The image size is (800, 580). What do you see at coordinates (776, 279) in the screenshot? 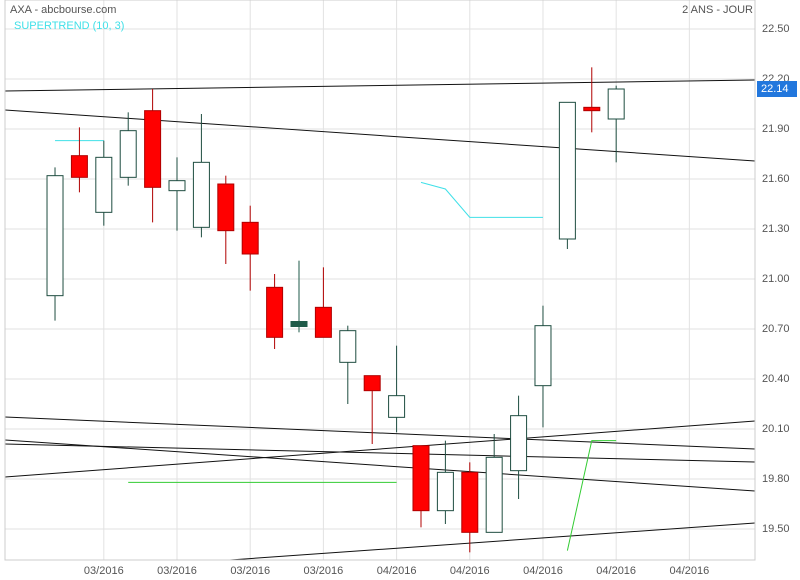
I see `y-tick-label: 21.00` at bounding box center [776, 279].